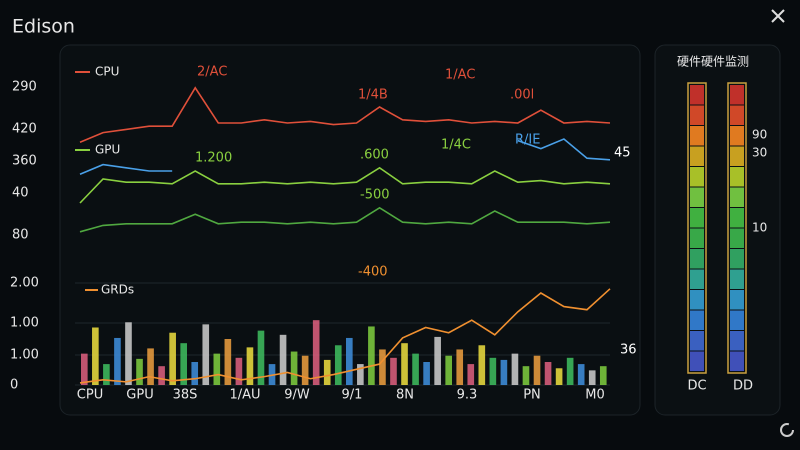 This screenshot has height=450, width=800. I want to click on y-axis-label: 40, so click(20, 193).